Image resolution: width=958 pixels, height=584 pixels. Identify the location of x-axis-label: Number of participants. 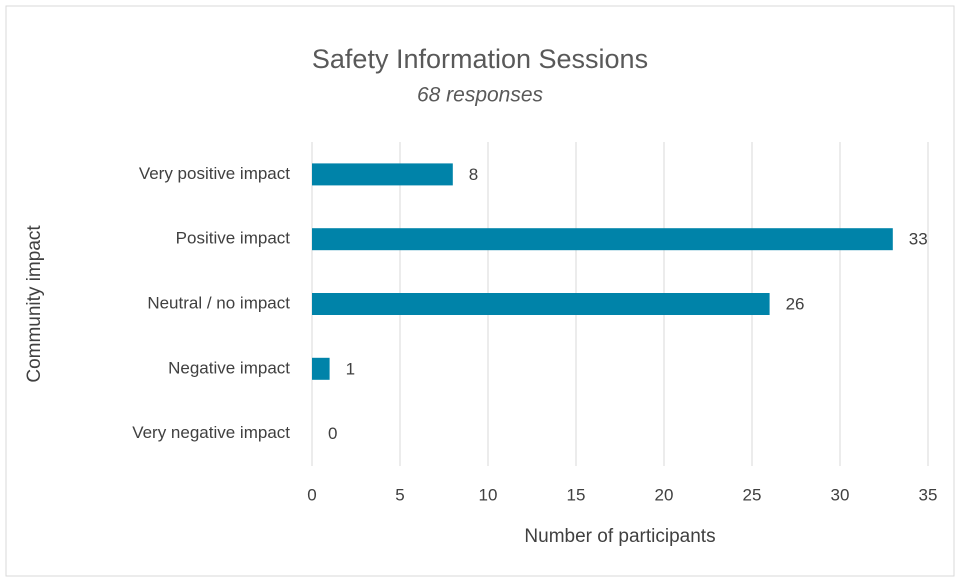
(619, 536).